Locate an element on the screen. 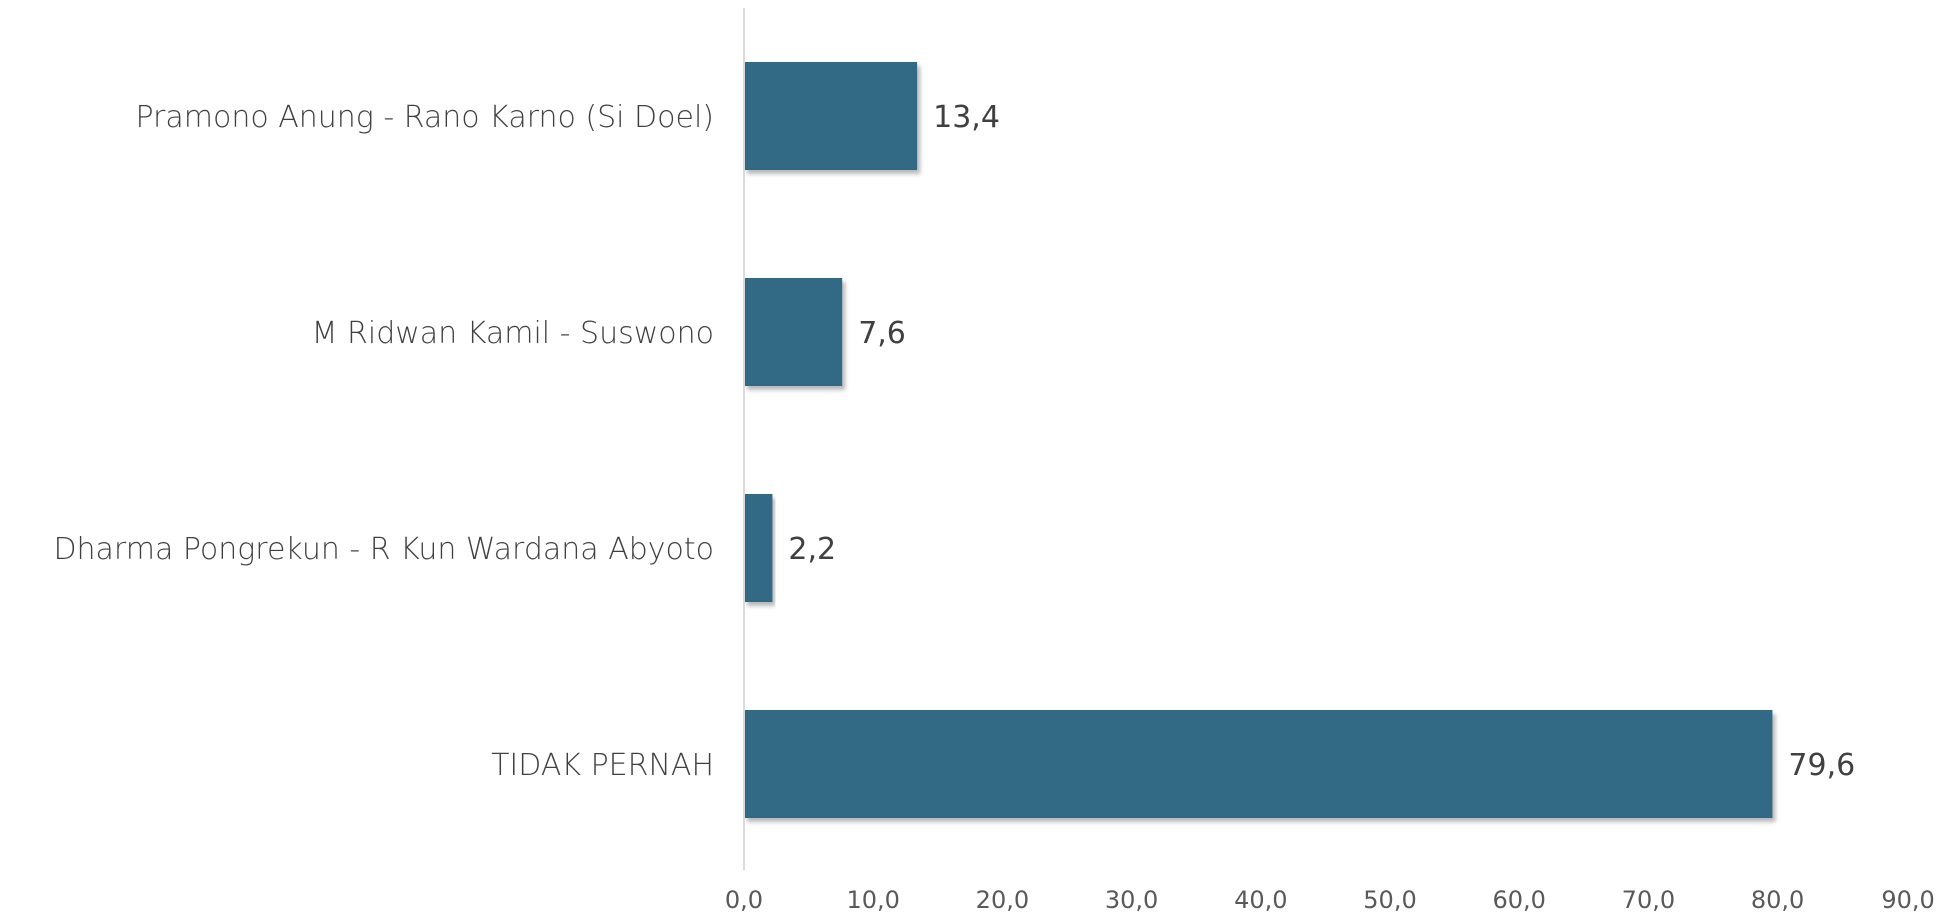 The width and height of the screenshot is (1939, 917). category-label-2: Dharma Pongrekun - R Kun Wardana Abyoto is located at coordinates (383, 549).